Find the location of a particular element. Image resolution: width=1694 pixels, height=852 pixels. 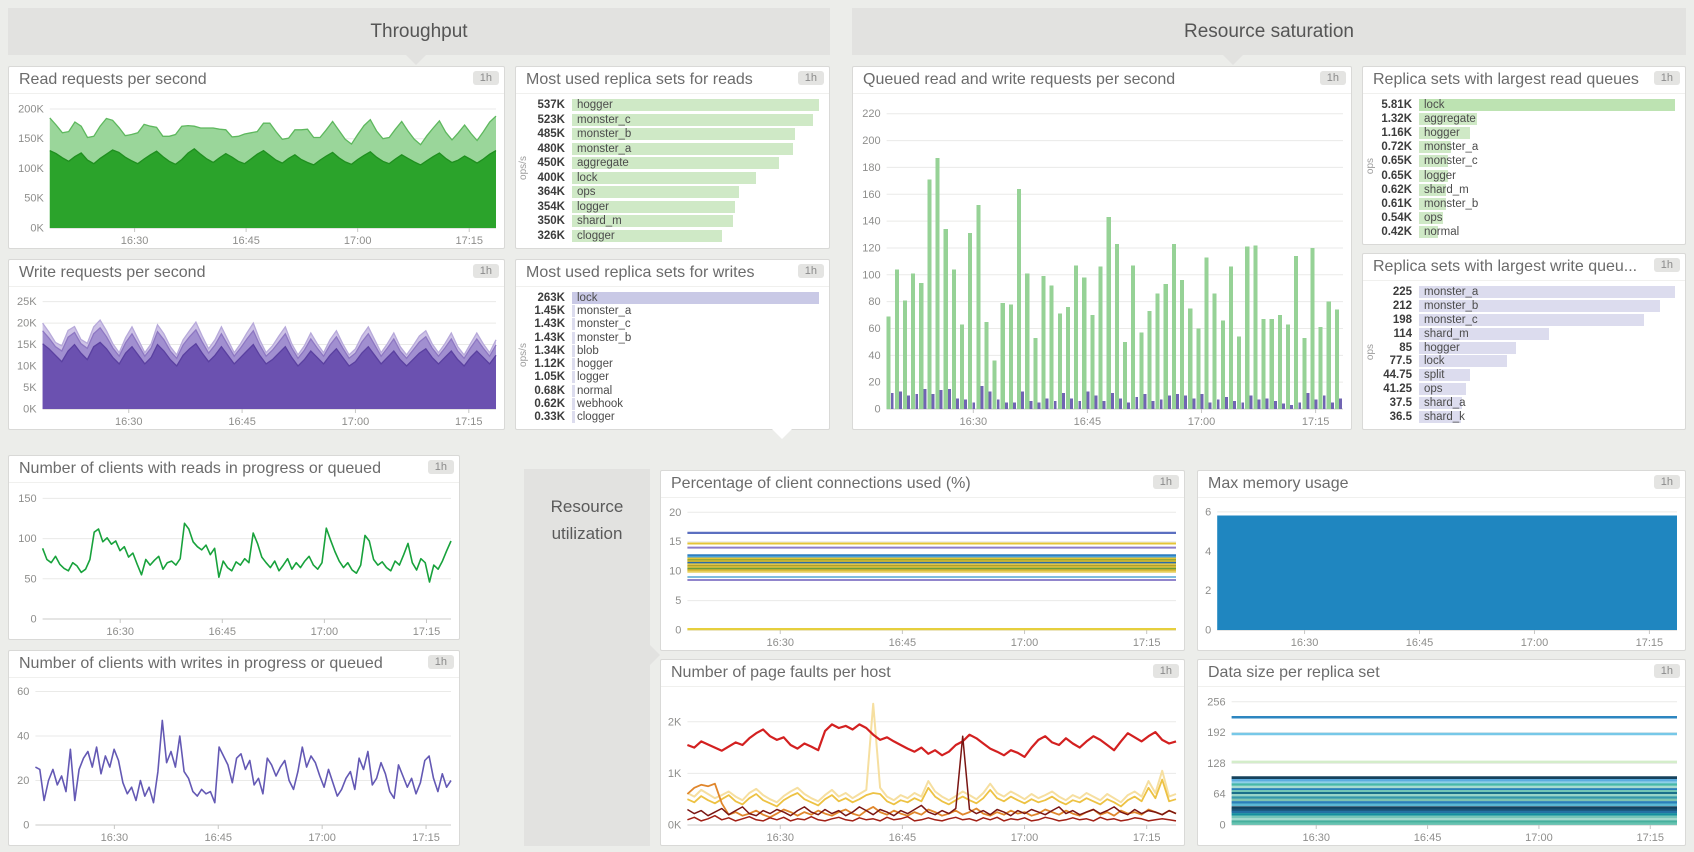

svg-text: 1K is located at coordinates (675, 774).